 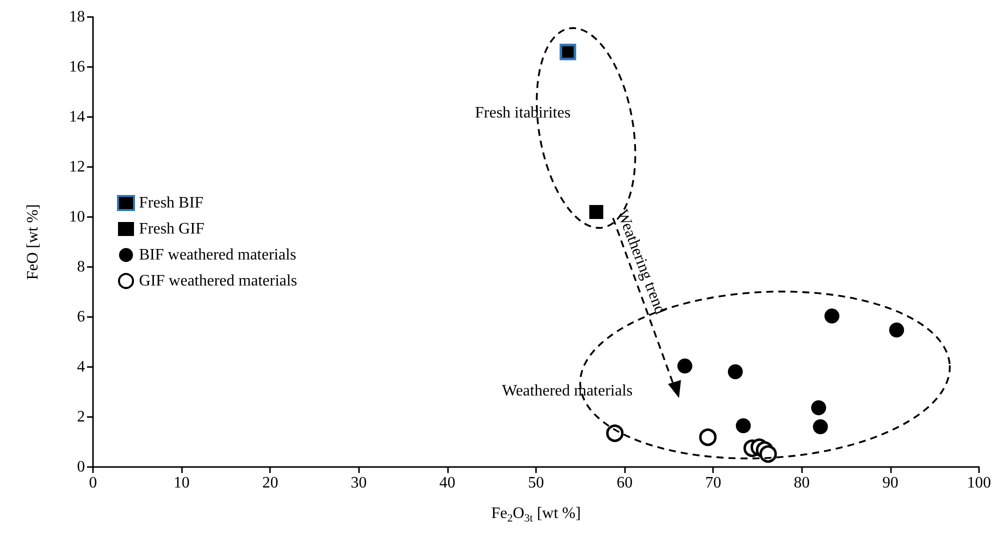 What do you see at coordinates (567, 391) in the screenshot?
I see `annotation: Weathered materials` at bounding box center [567, 391].